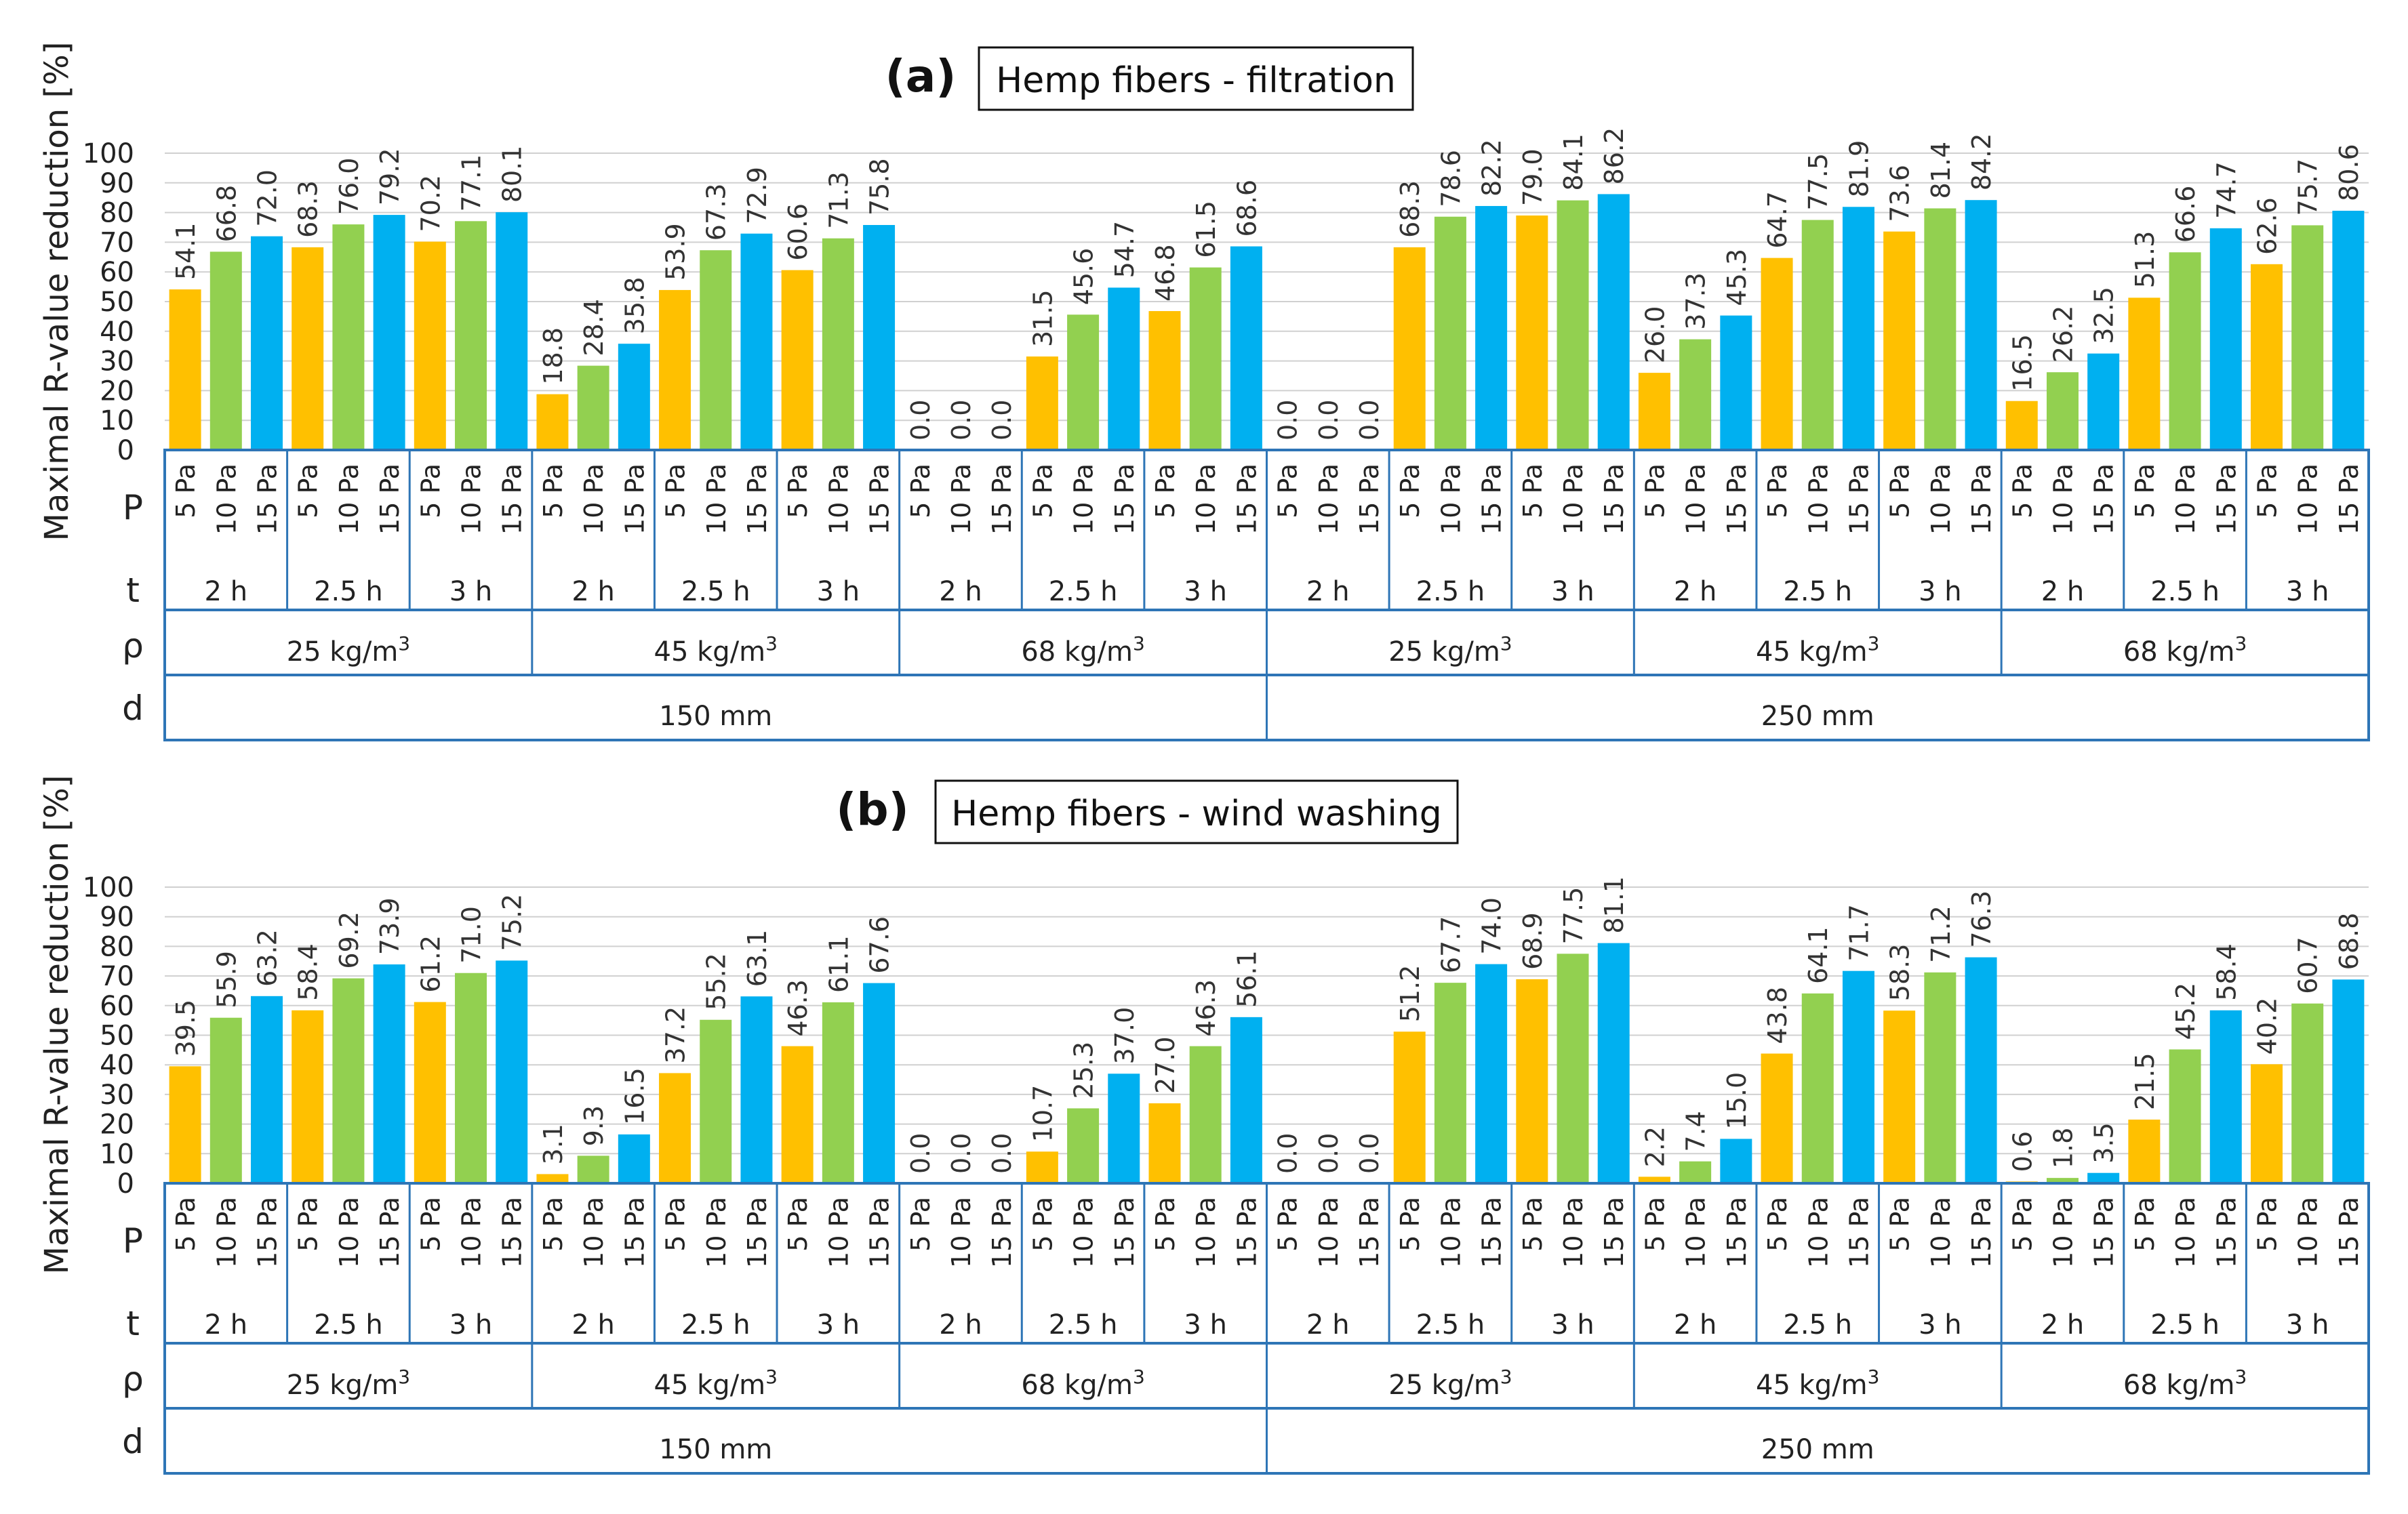 The height and width of the screenshot is (1514, 2408). Describe the element at coordinates (1206, 229) in the screenshot. I see `data-label: 61.5` at that location.